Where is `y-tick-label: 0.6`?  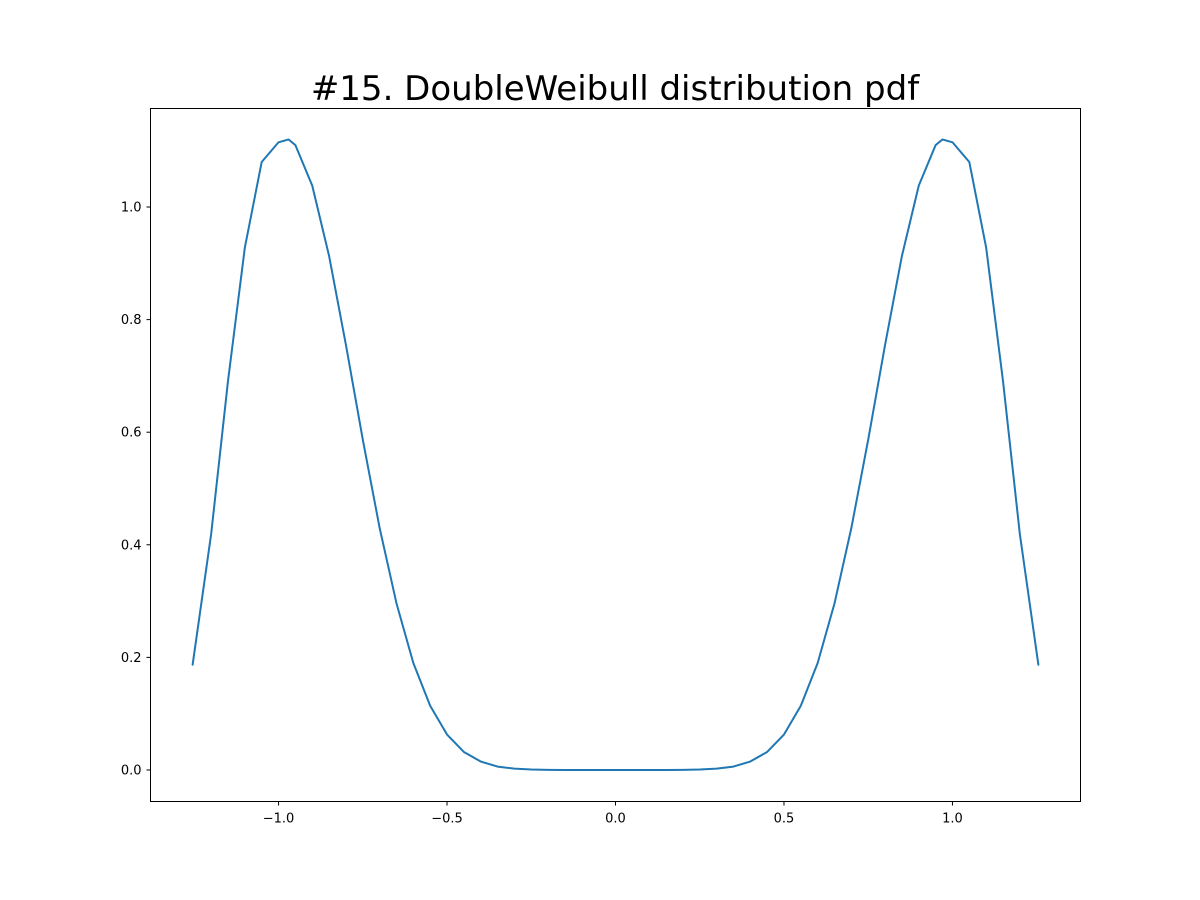
y-tick-label: 0.6 is located at coordinates (131, 433).